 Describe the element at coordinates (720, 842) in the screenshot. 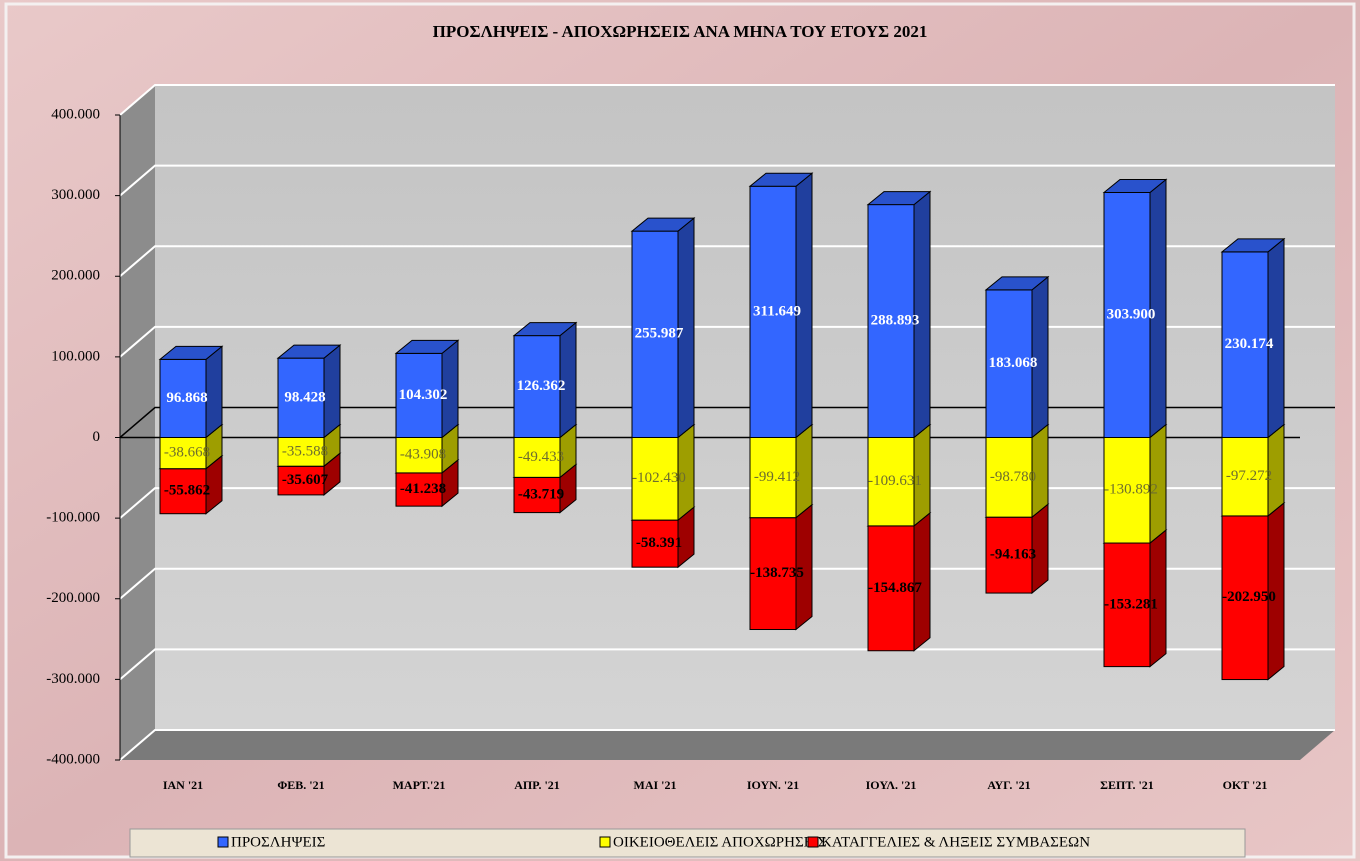

I see `legend-label: ΟΙΚΕΙΟΘΕΛΕΙΣ ΑΠΟΧΩΡΗΣΕΙΣ` at that location.